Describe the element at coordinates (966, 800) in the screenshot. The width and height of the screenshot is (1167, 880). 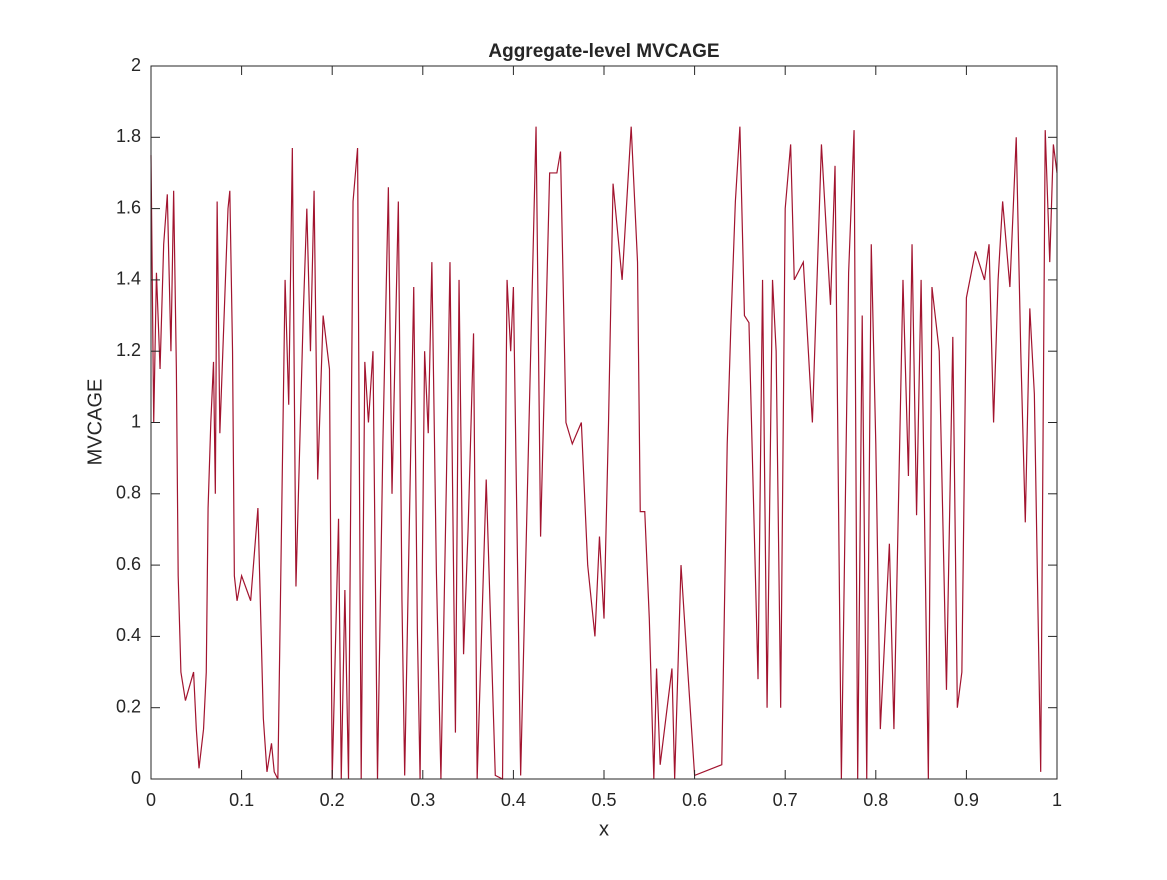
I see `x-tick-label: 0.9` at that location.